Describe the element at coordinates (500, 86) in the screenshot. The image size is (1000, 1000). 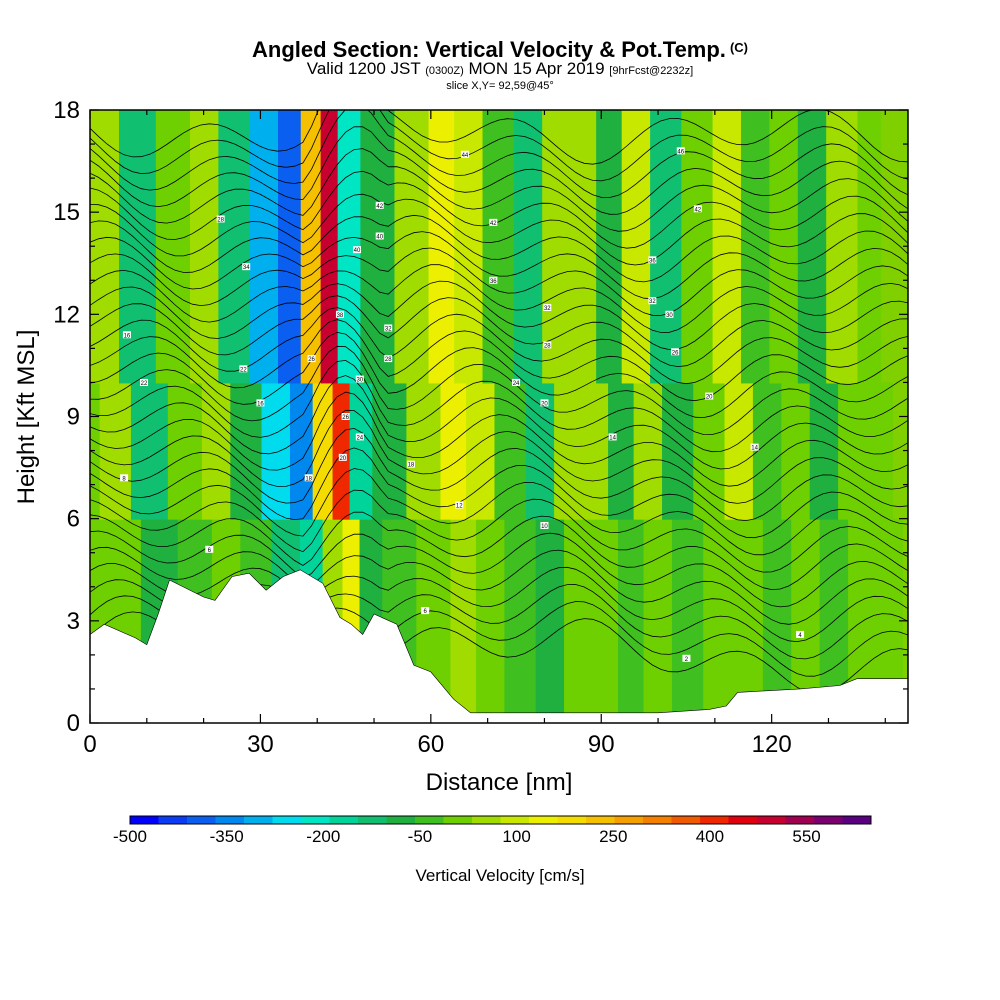
I see `slice-info: slice X,Y= 92,59@45°` at that location.